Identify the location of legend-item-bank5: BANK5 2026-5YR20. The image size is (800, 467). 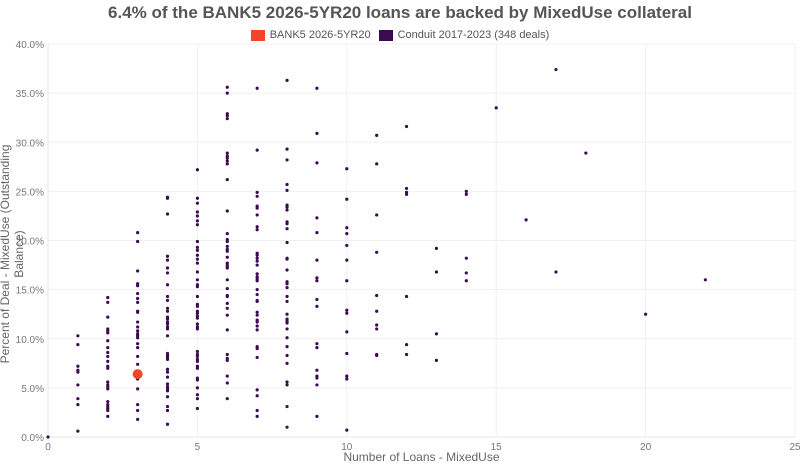
(310, 35).